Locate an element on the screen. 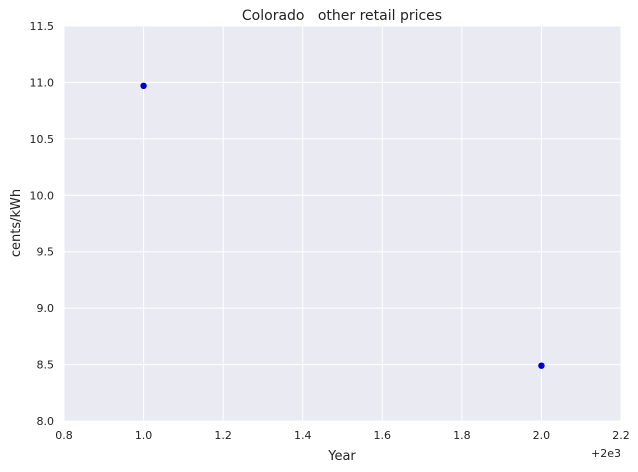 The width and height of the screenshot is (638, 472). x-tick-label: 2.0 is located at coordinates (542, 435).